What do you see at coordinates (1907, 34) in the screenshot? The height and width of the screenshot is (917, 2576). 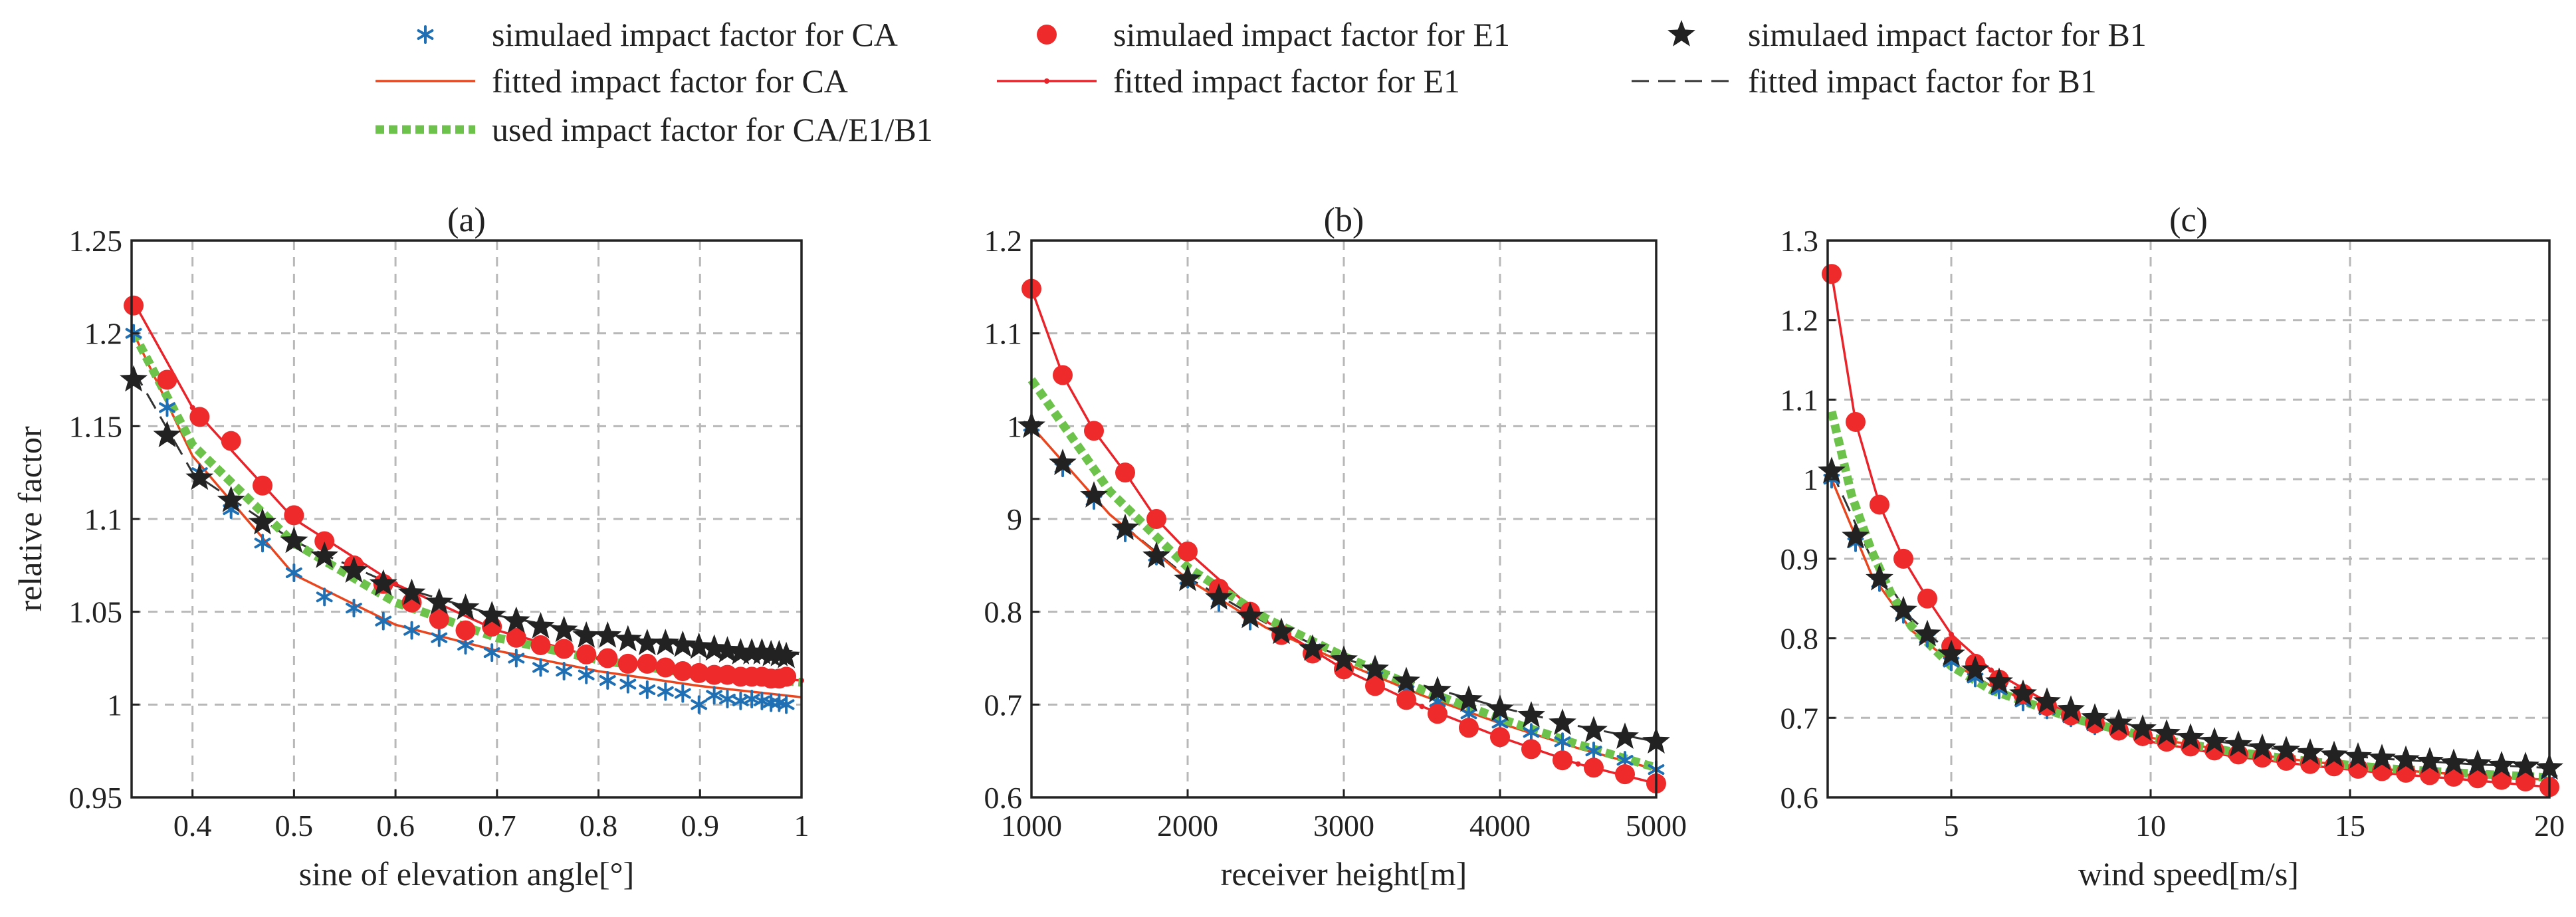 I see `legend-item-b1_sim: simulaed impact factor for B1` at bounding box center [1907, 34].